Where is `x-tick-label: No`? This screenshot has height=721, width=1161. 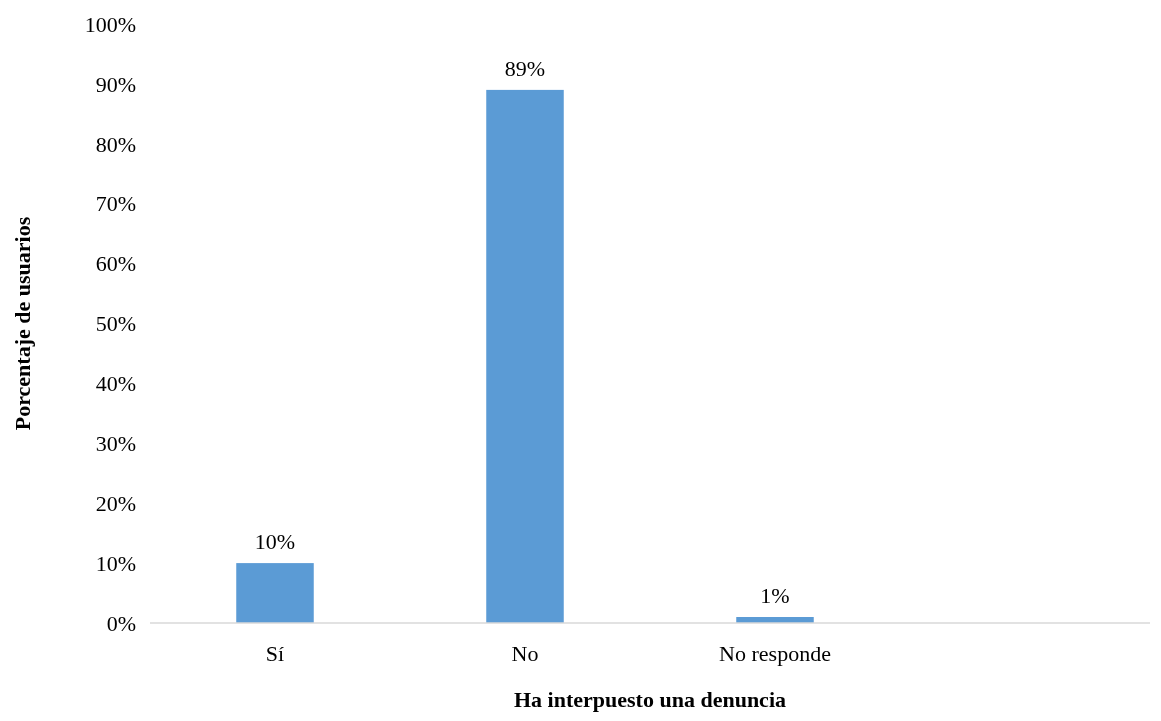
x-tick-label: No is located at coordinates (525, 653).